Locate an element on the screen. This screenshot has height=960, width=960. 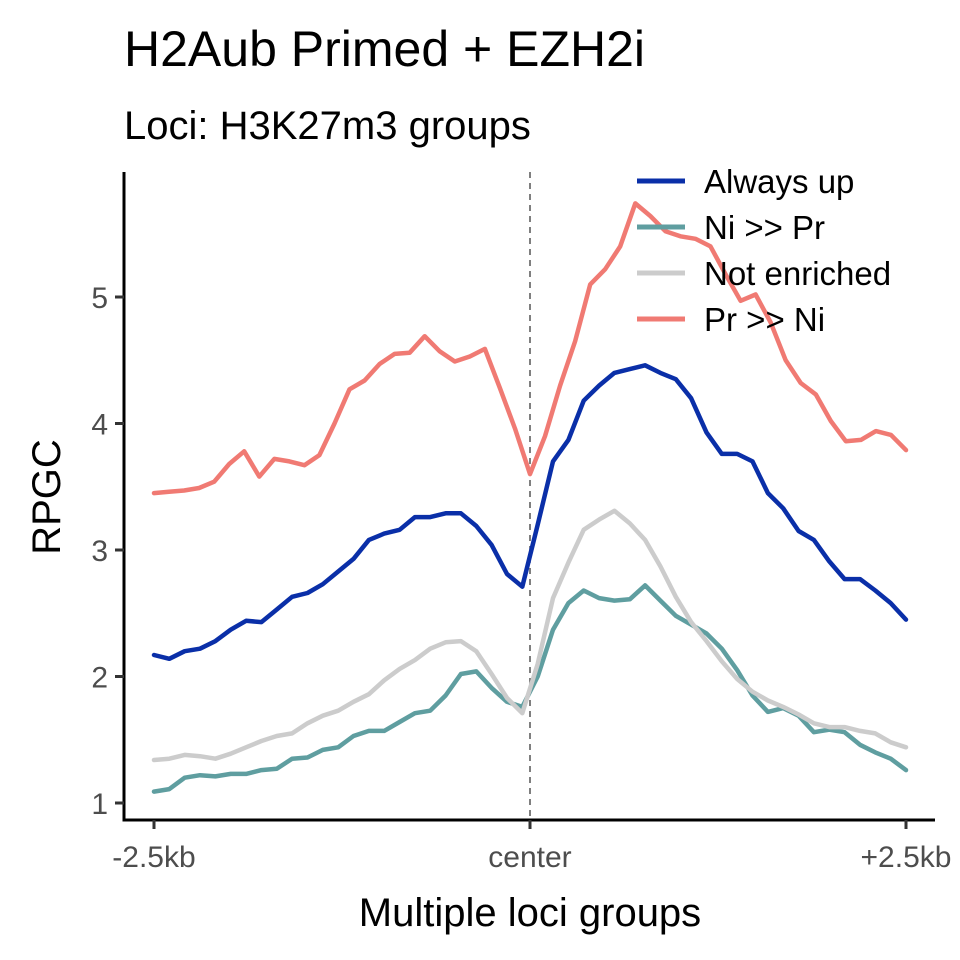
y-tick-label: 5 is located at coordinates (99, 298).